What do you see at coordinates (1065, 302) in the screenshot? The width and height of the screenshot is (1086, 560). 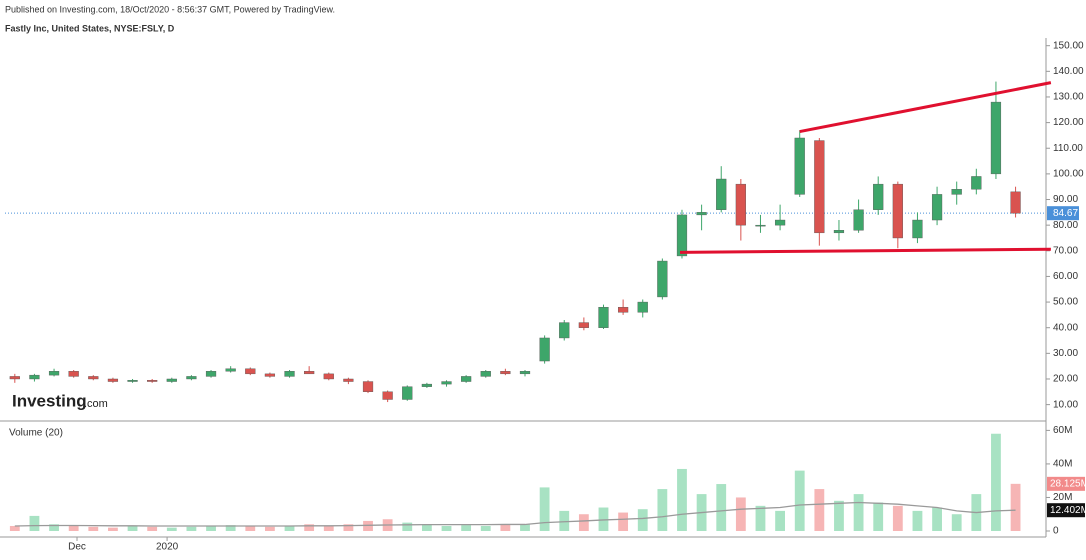 I see `y-tick-label: 50.00` at bounding box center [1065, 302].